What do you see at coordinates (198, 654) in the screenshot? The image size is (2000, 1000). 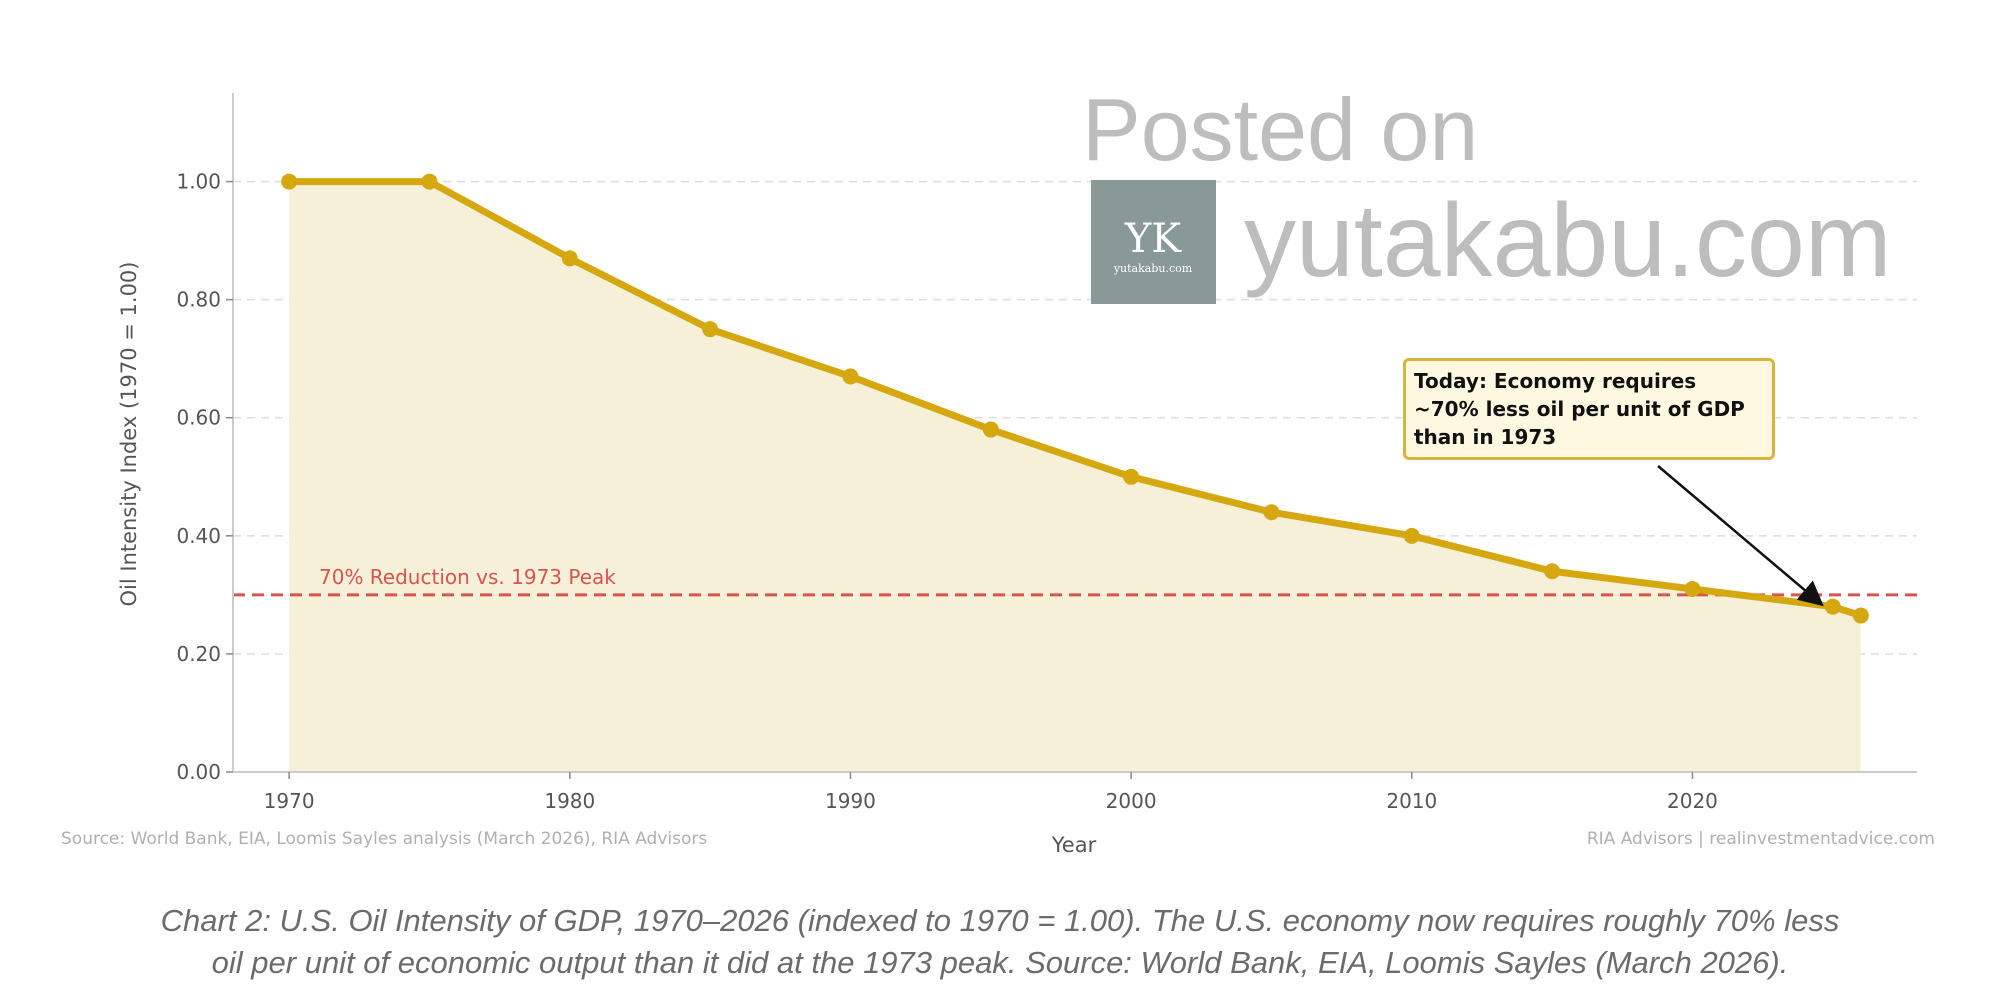 I see `y-tick-label: 0.20` at bounding box center [198, 654].